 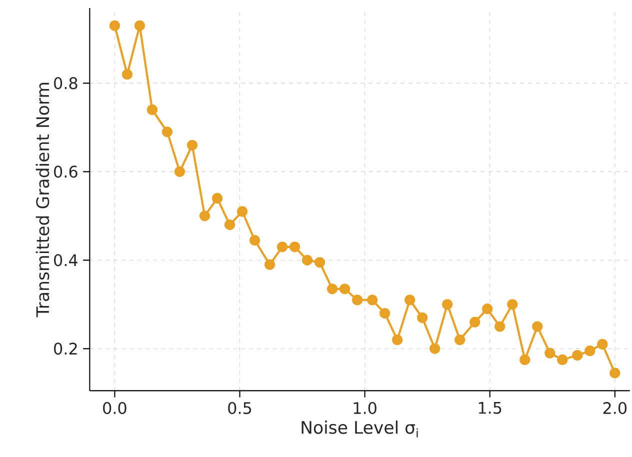 What do you see at coordinates (365, 408) in the screenshot?
I see `x-tick-label: 1.0` at bounding box center [365, 408].